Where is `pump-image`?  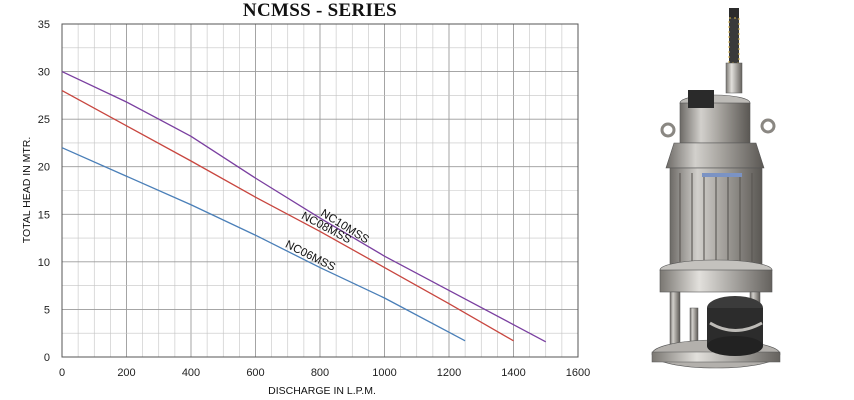 pump-image is located at coordinates (716, 188).